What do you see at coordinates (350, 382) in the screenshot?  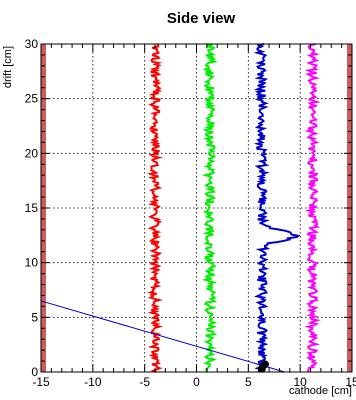 I see `x-tick-label: 15` at bounding box center [350, 382].